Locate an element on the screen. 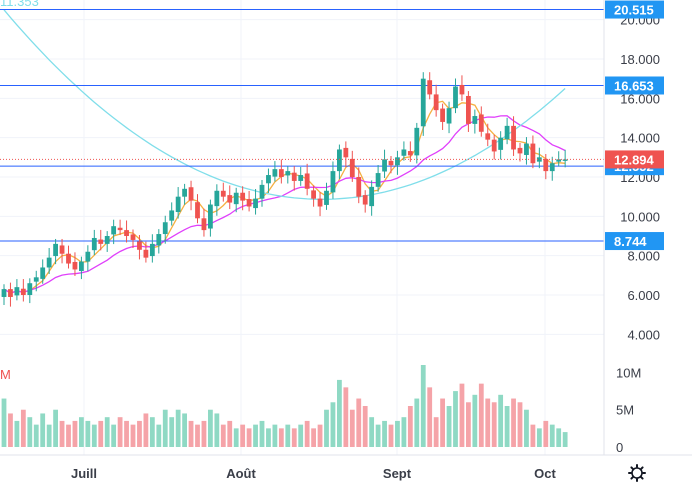  last-price-label: 12.894 is located at coordinates (634, 159).